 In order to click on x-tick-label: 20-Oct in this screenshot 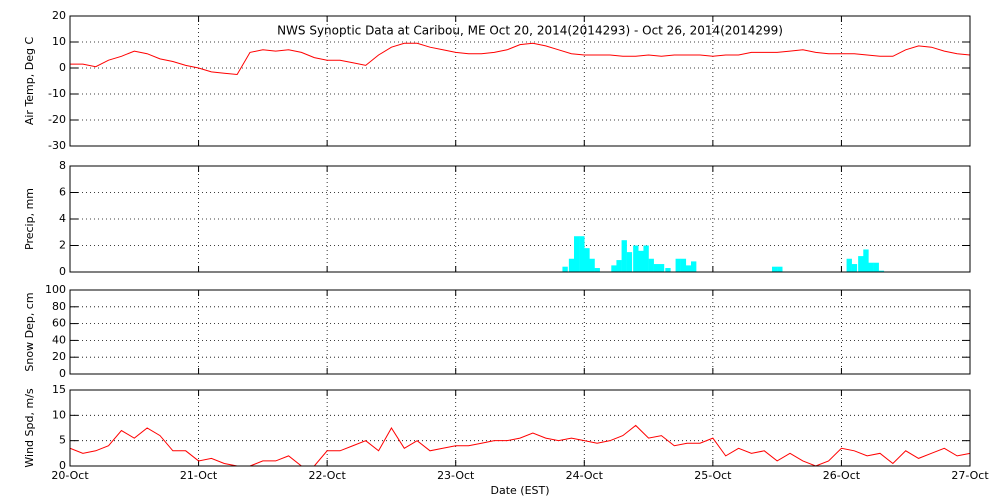, I will do `click(70, 475)`.